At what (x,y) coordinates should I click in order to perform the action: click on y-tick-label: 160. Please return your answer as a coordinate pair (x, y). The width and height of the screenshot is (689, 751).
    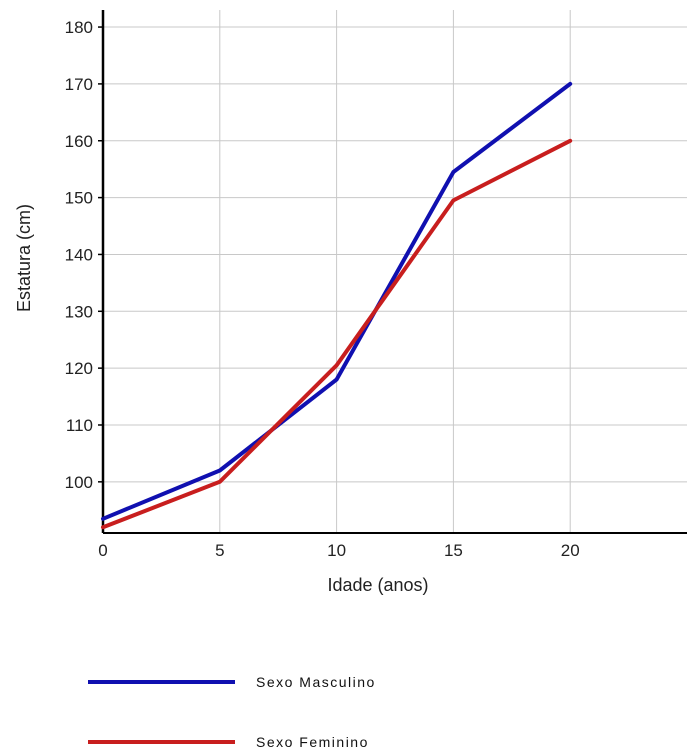
    Looking at the image, I should click on (79, 141).